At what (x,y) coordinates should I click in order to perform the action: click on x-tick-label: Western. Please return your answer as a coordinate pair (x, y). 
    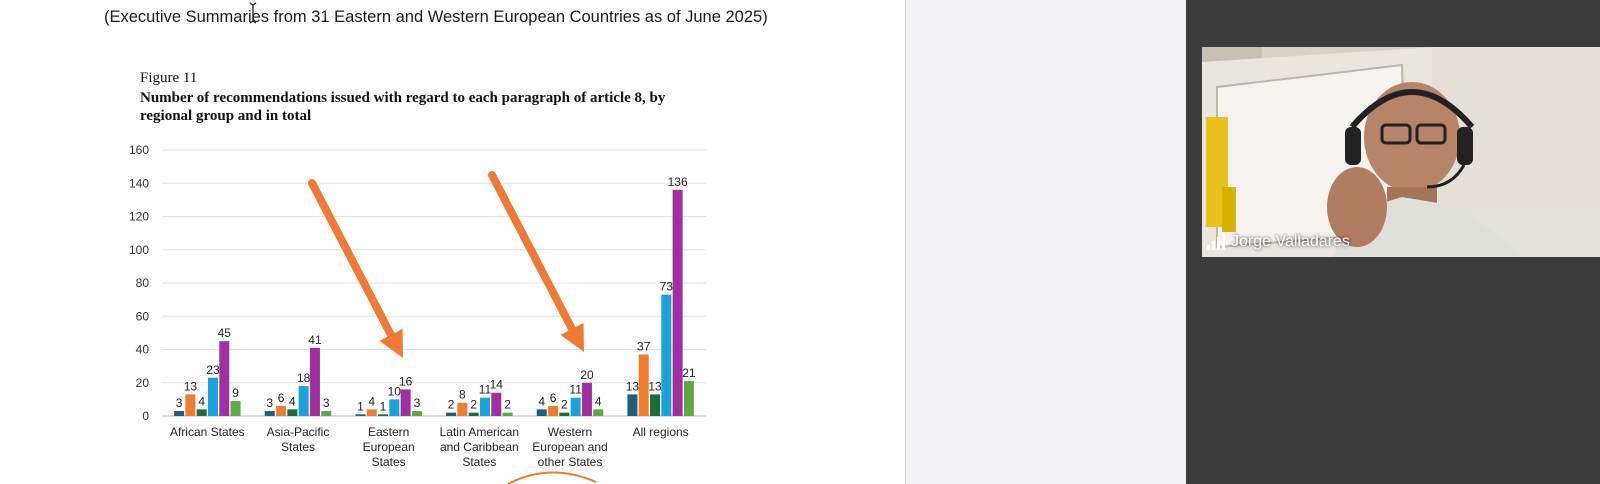
    Looking at the image, I should click on (570, 432).